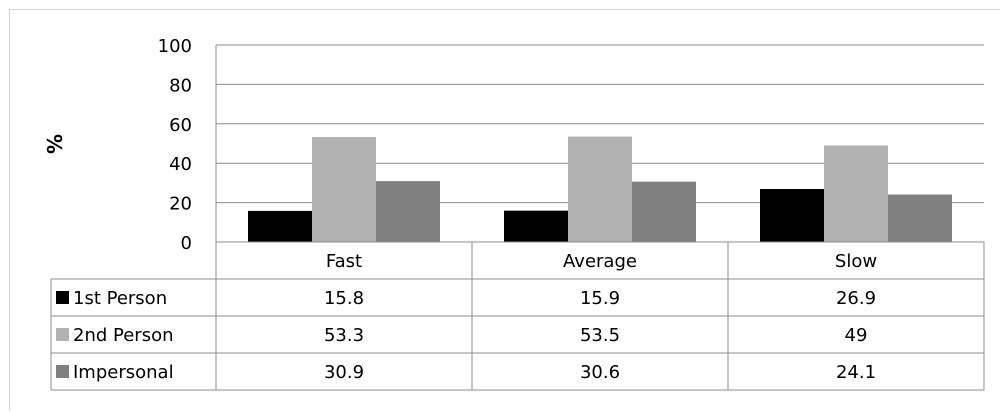  Describe the element at coordinates (180, 204) in the screenshot. I see `y-tick-label-20: 20` at that location.